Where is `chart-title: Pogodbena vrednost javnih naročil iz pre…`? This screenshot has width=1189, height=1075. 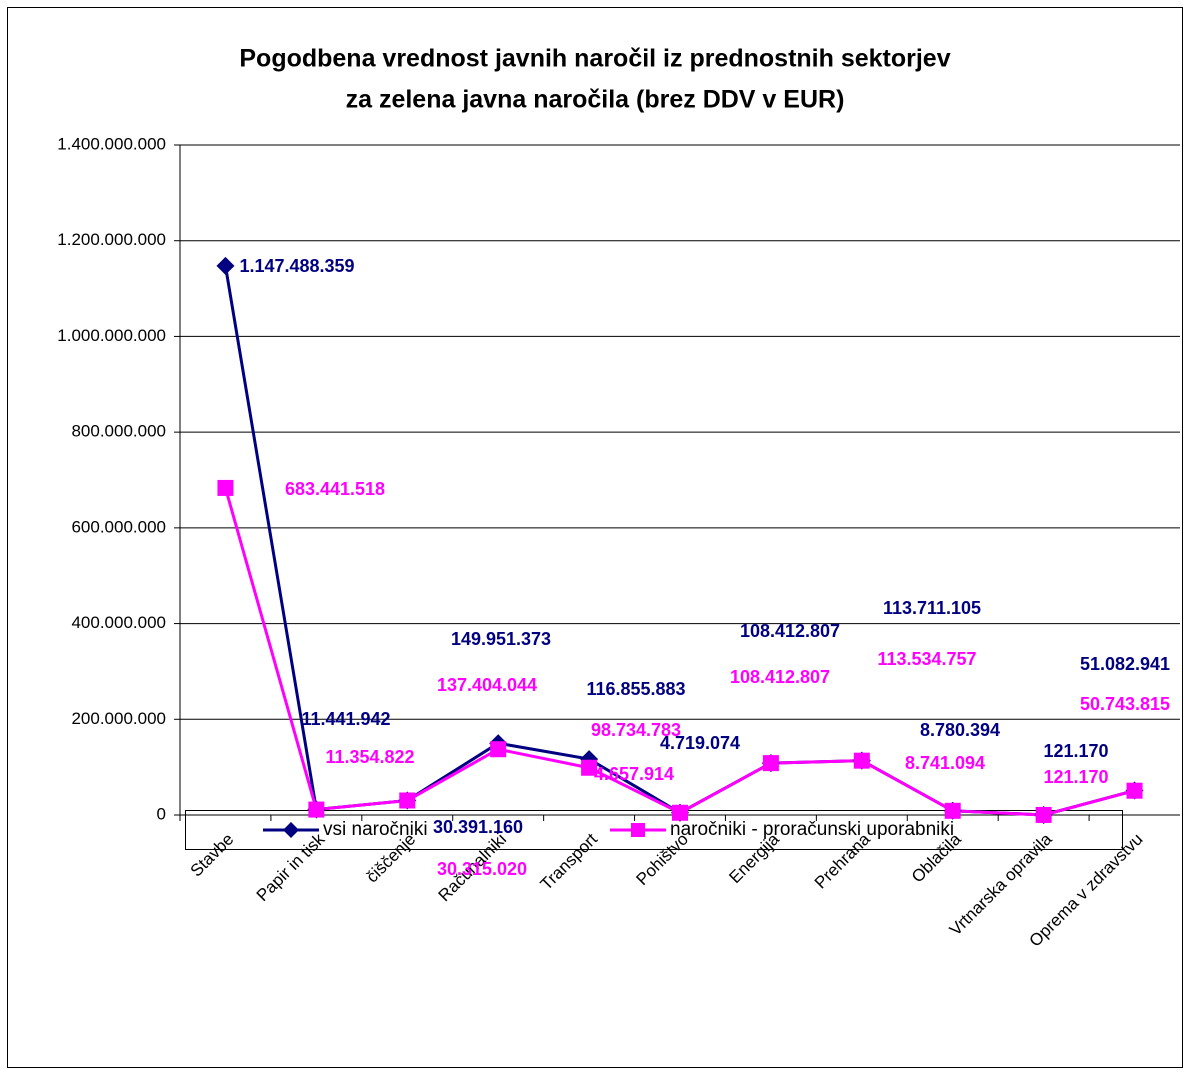 chart-title: Pogodbena vrednost javnih naročil iz pre… is located at coordinates (594, 59).